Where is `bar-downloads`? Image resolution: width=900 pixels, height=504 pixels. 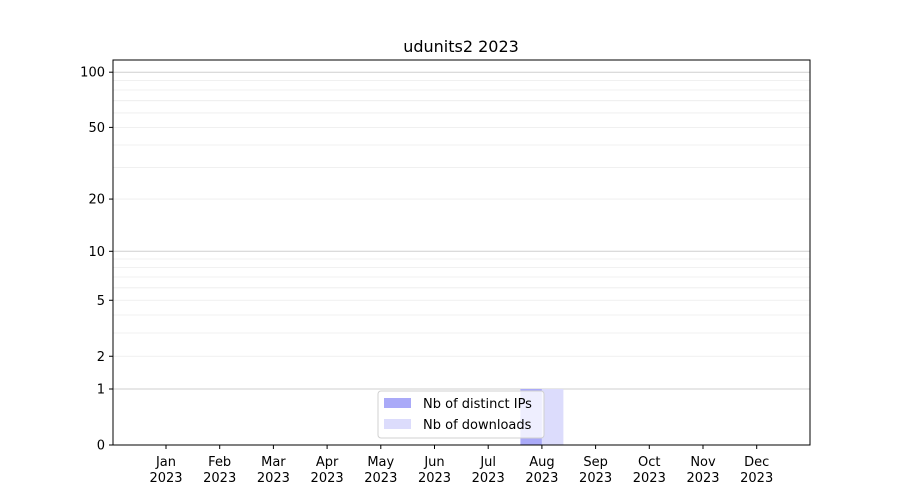
bar-downloads is located at coordinates (552, 417).